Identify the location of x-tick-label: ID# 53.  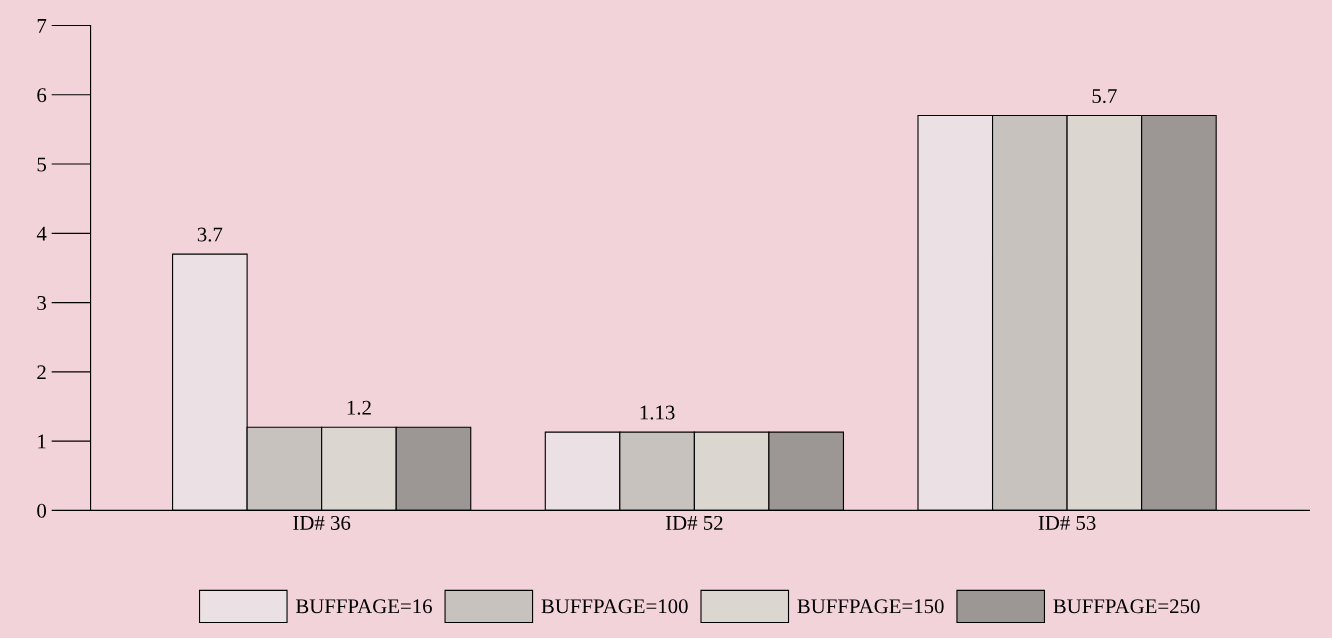
(1067, 522).